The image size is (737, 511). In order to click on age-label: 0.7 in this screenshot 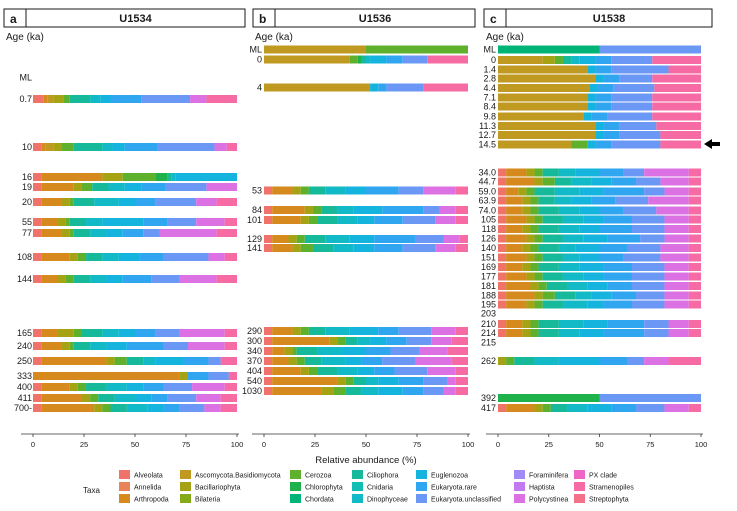, I will do `click(25, 99)`.